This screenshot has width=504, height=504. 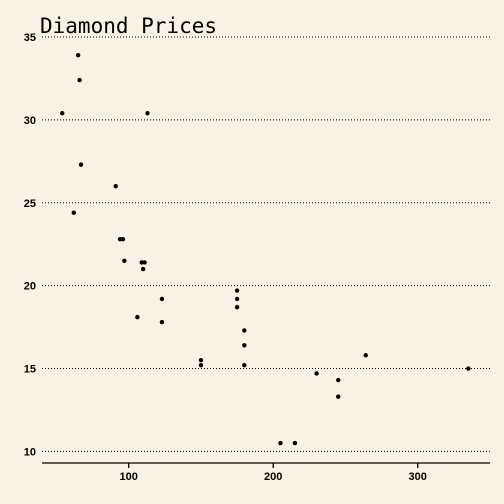 I want to click on y-tick-label: 20, so click(x=30, y=287).